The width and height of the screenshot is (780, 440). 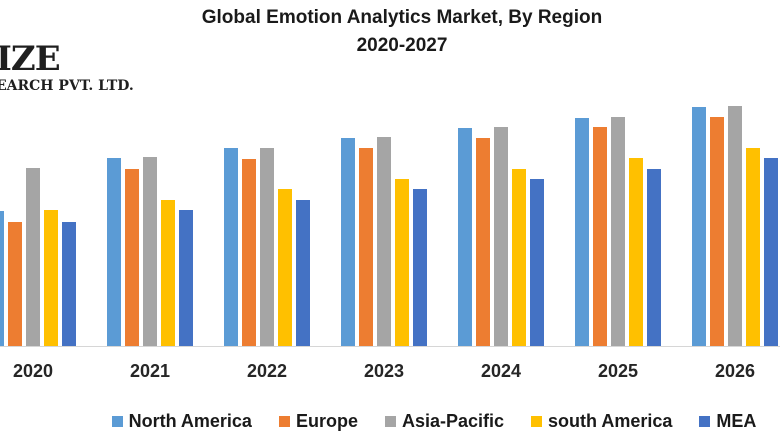 I want to click on legend-item-europe: Europe, so click(x=318, y=421).